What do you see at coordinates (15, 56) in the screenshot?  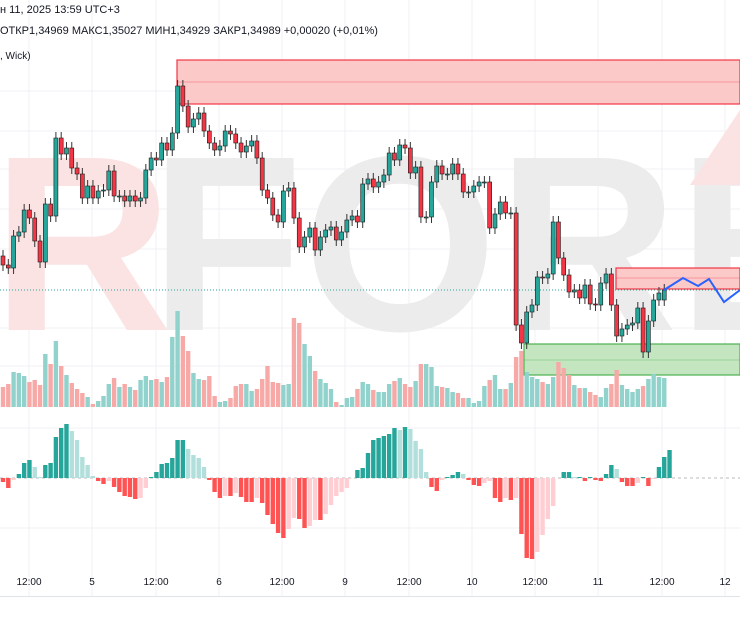 I see `indicator-legend: , Wick)` at bounding box center [15, 56].